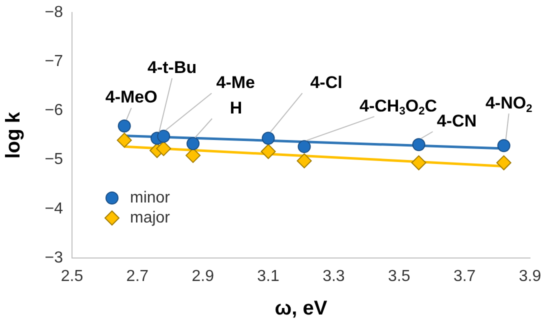 This screenshot has width=550, height=323. I want to click on y-tick-label: −7, so click(54, 61).